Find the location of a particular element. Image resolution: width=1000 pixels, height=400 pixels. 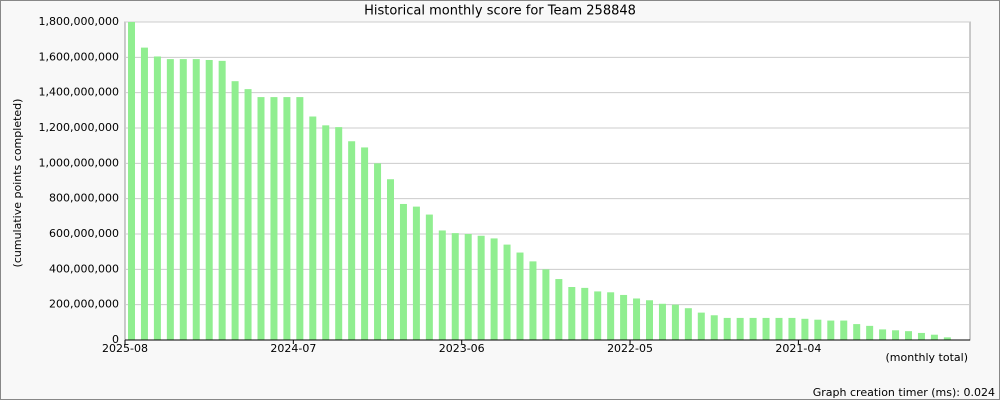

y-tick-label: 600,000,000 is located at coordinates (84, 233).